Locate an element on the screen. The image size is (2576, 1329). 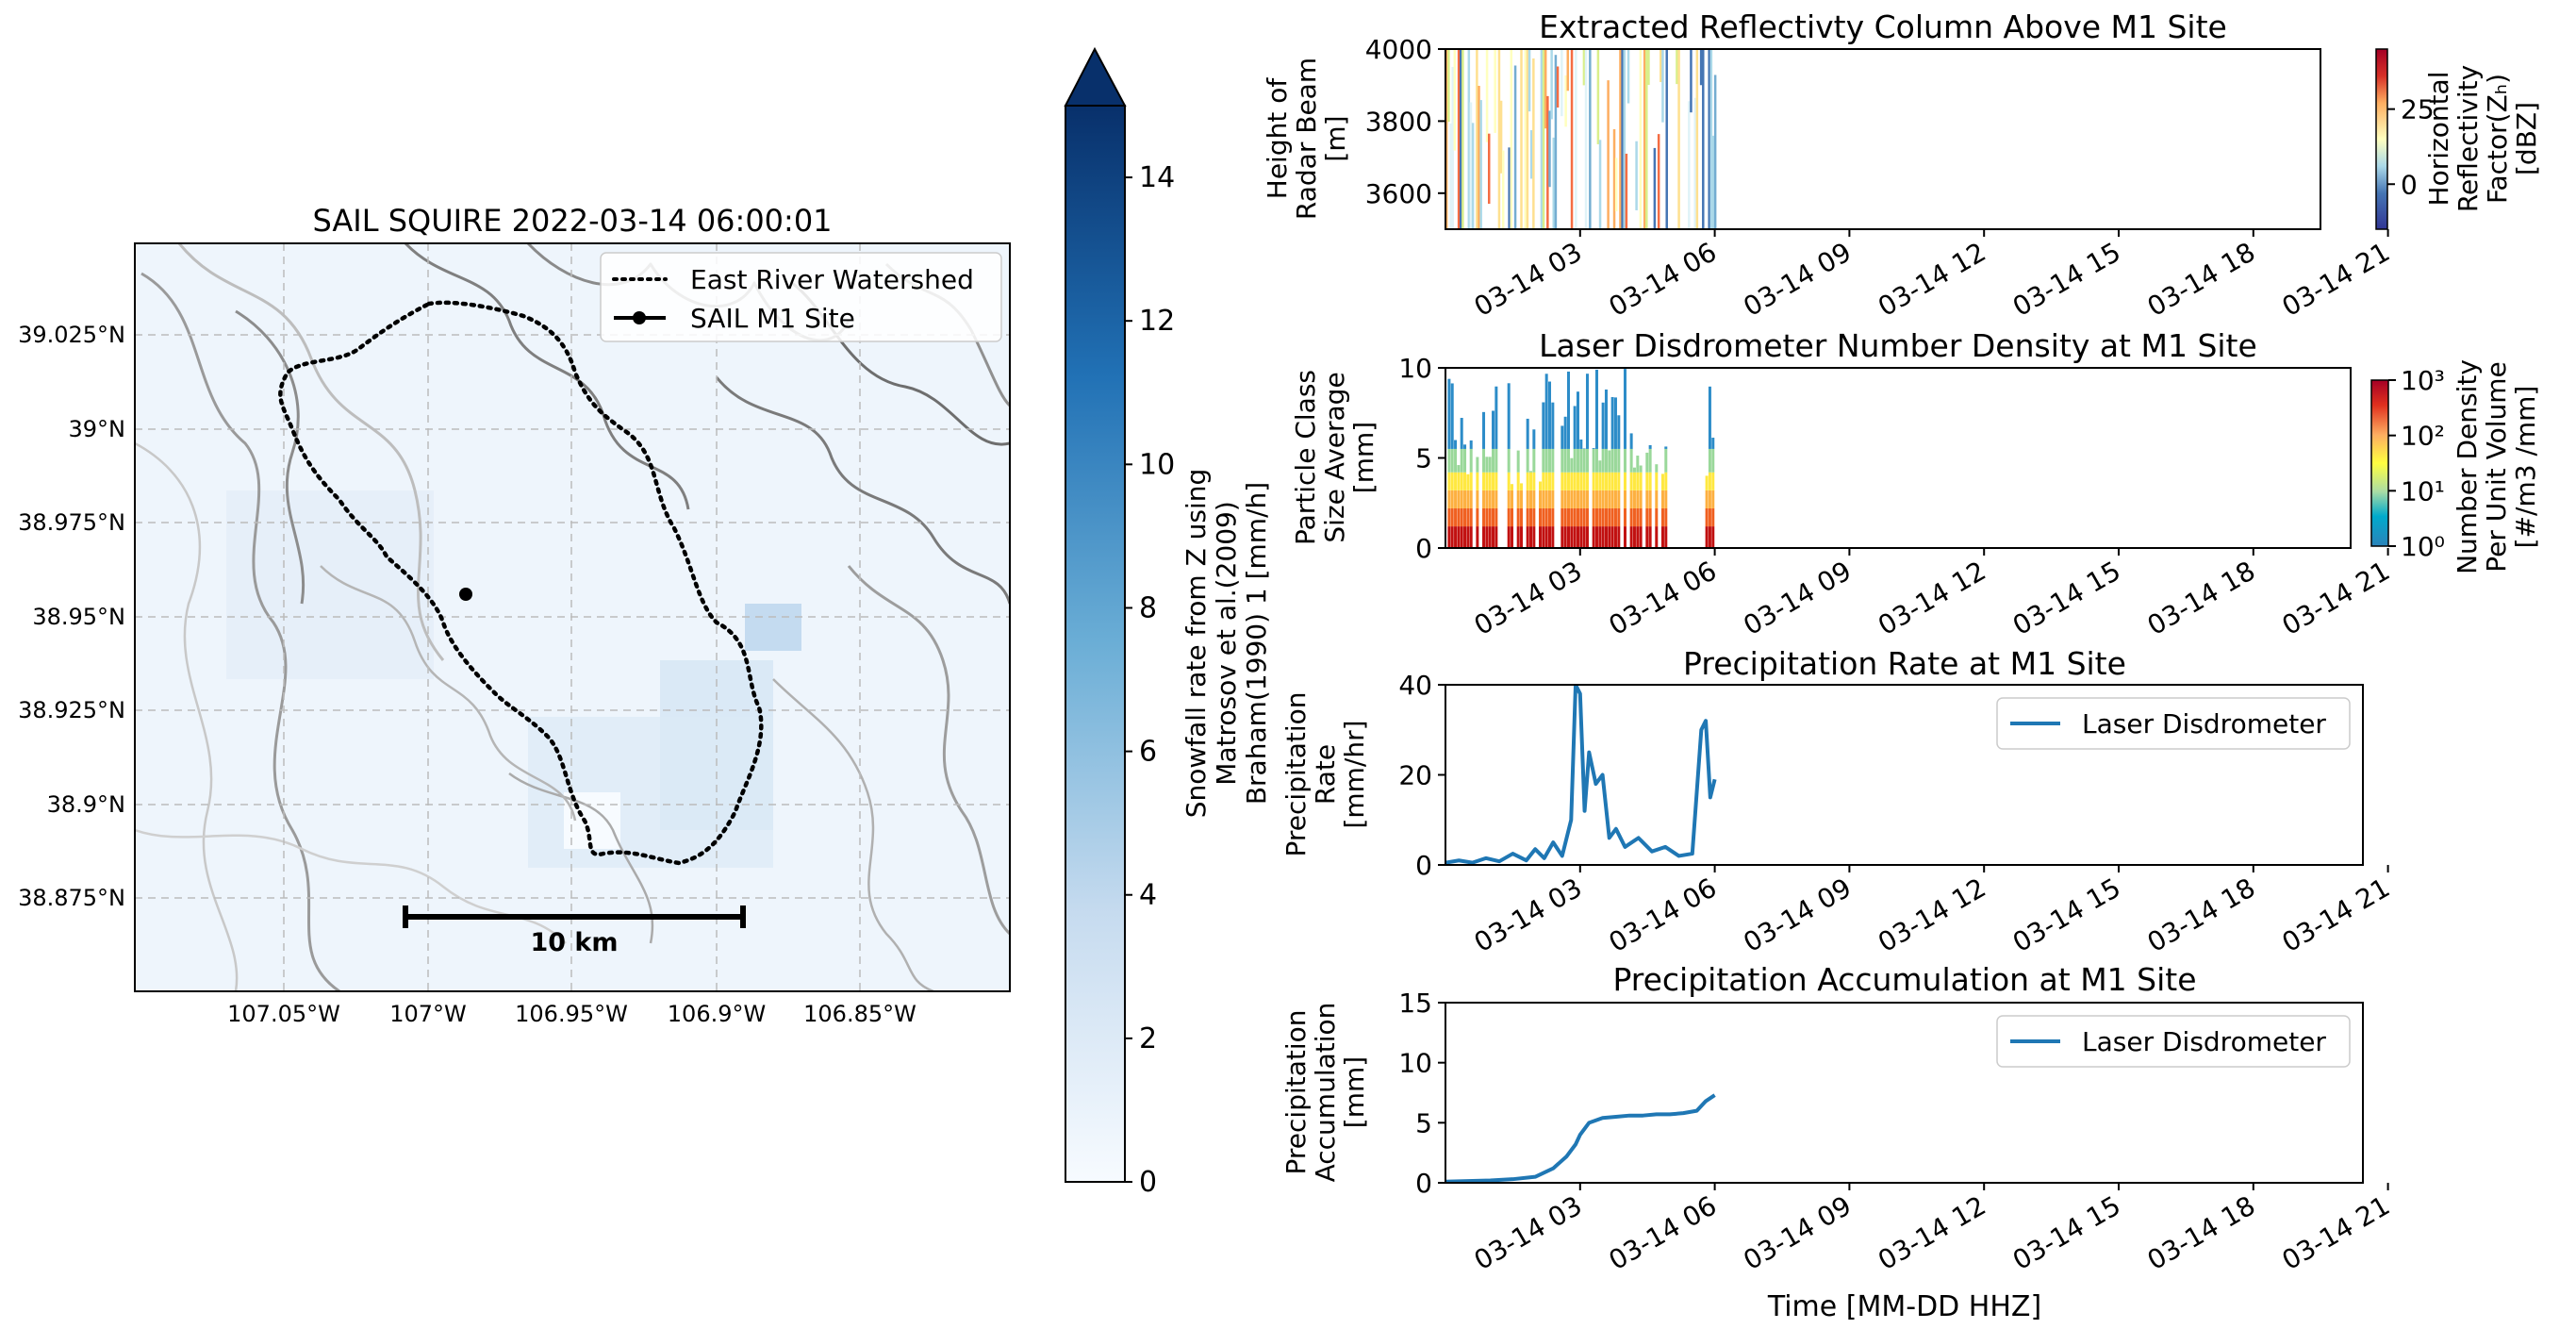
y-axis-label: Height of Radar Beam [m] is located at coordinates (1306, 139).